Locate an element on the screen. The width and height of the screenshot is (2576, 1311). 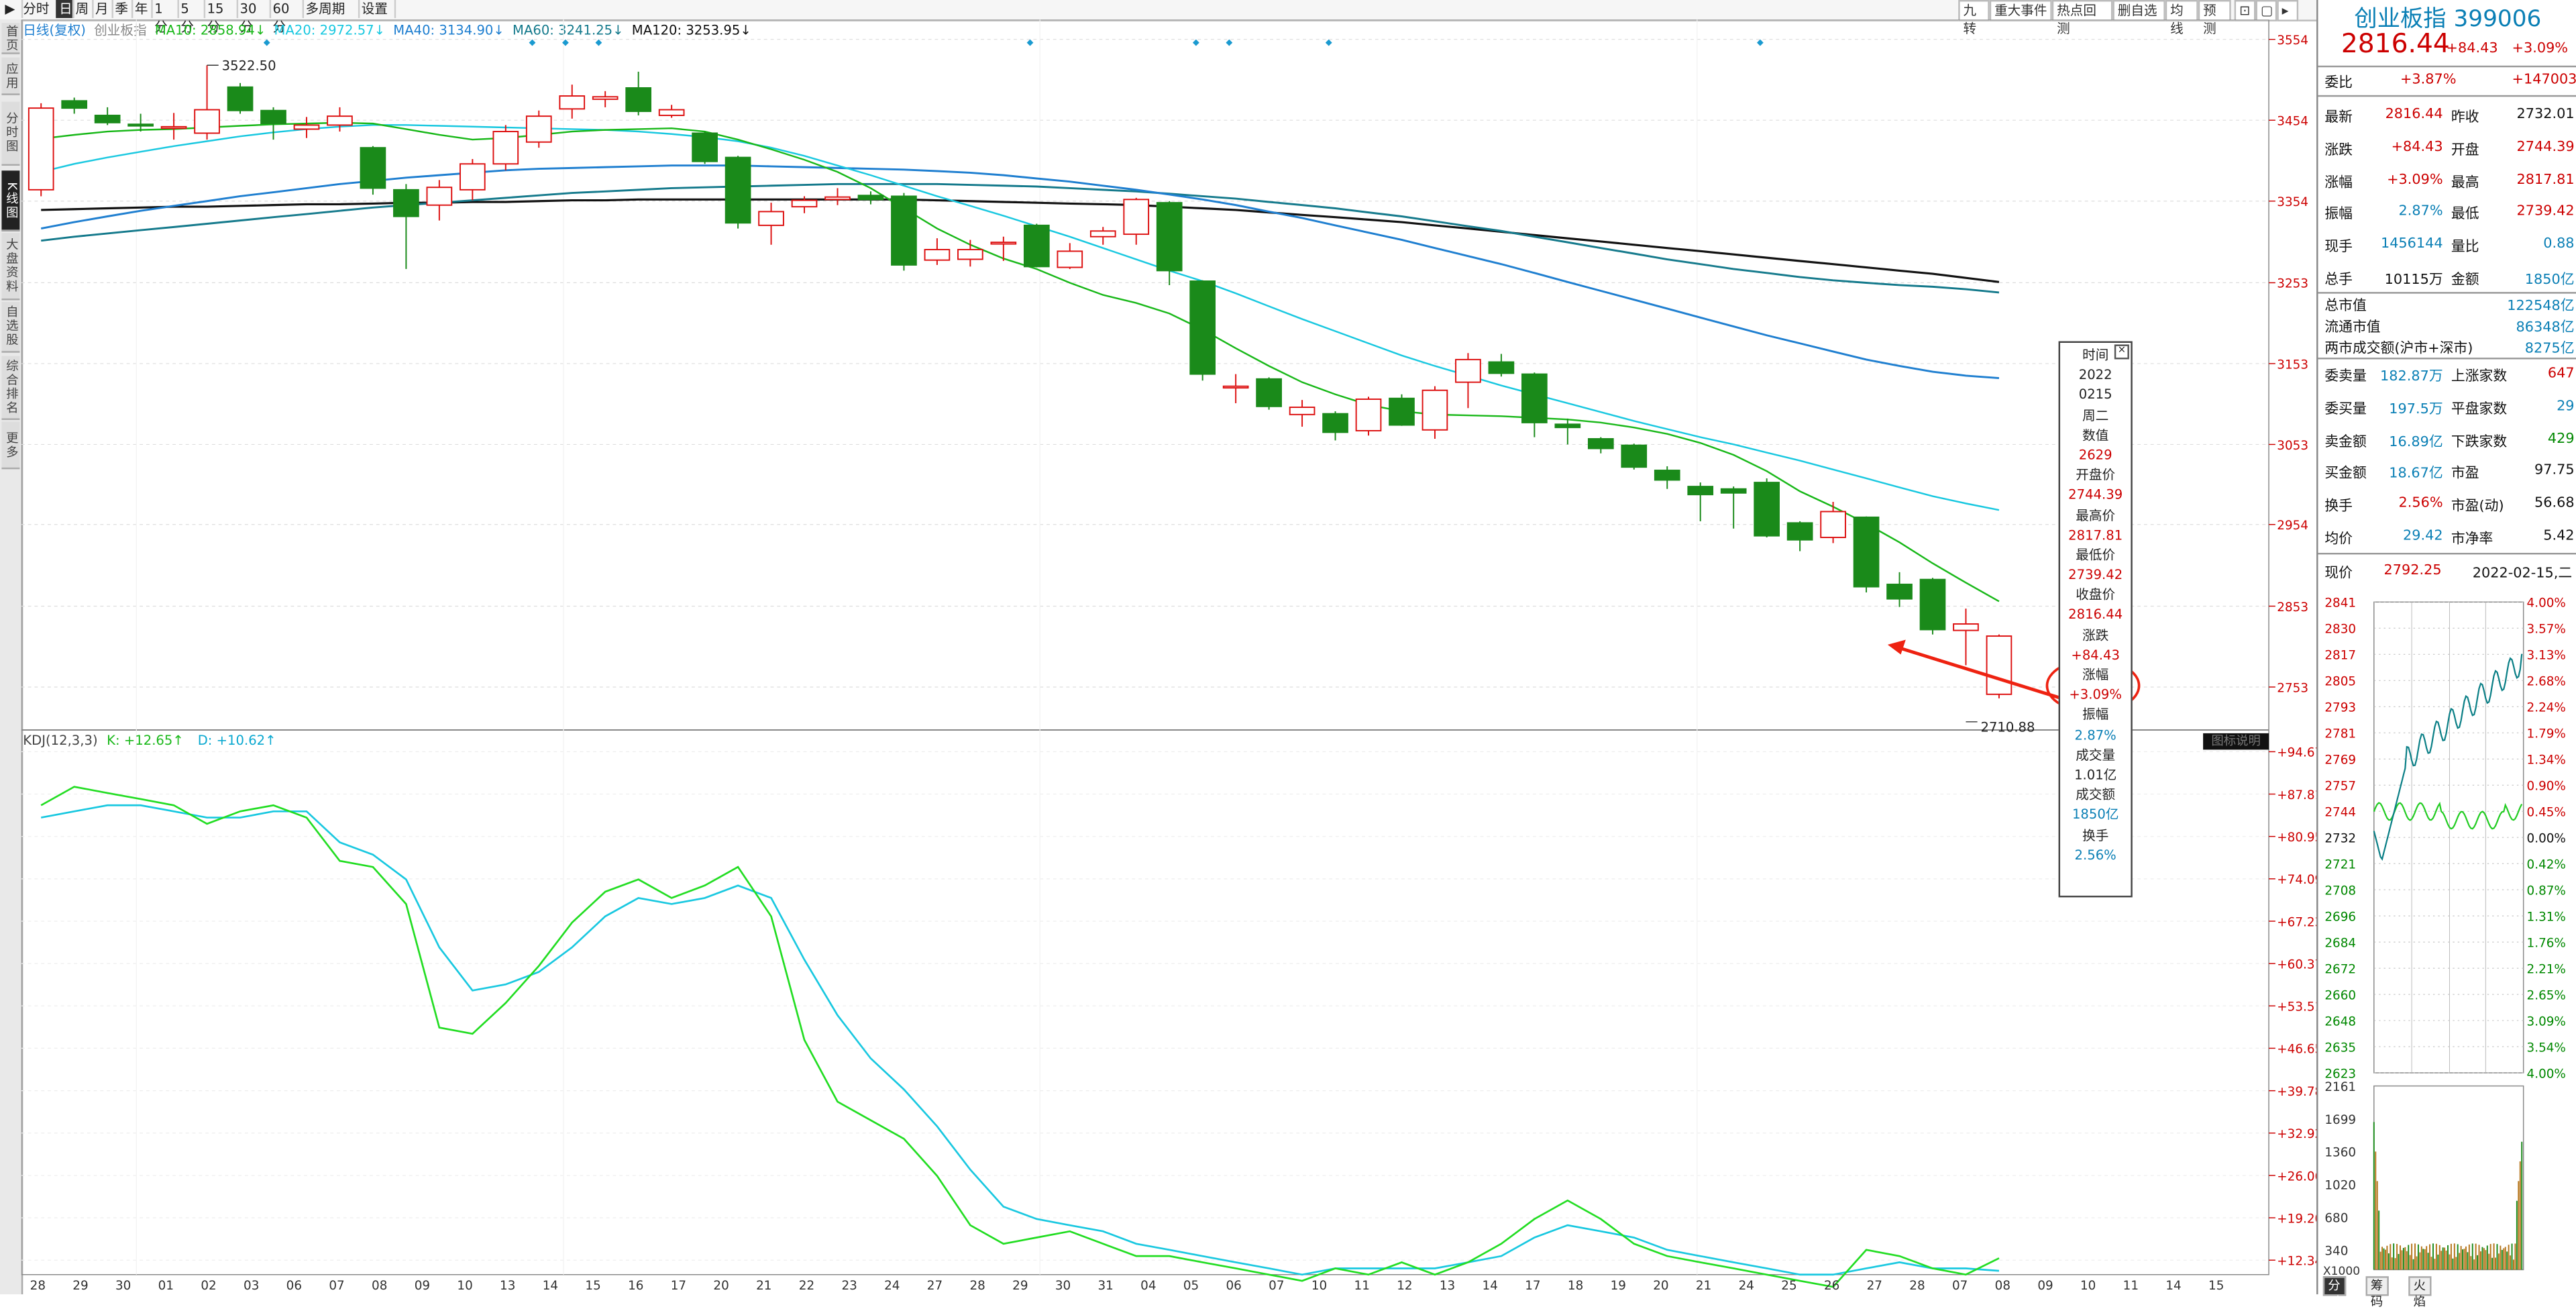
period-8-button: 15分 is located at coordinates (221, 17).